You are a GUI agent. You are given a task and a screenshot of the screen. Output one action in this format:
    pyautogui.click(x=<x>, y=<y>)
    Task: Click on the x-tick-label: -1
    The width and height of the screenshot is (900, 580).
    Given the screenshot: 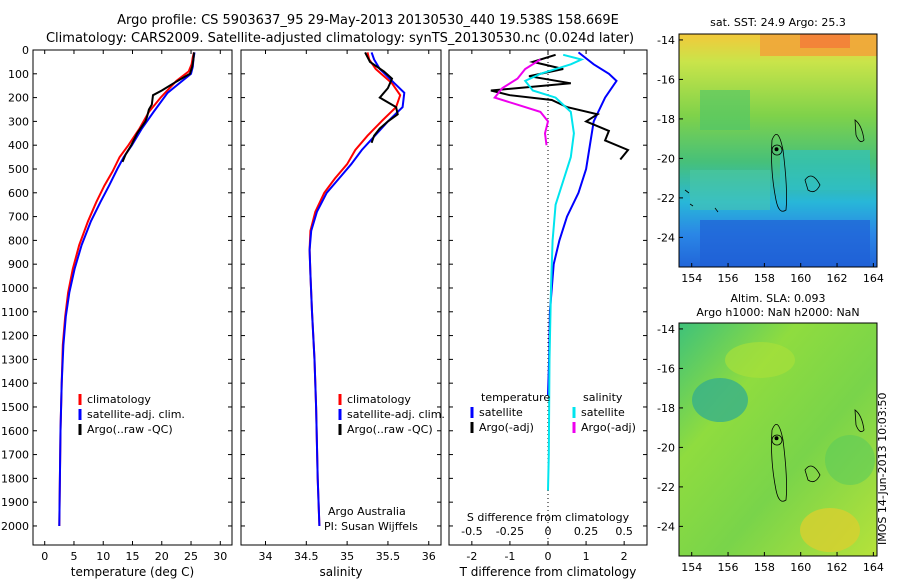 What is the action you would take?
    pyautogui.click(x=509, y=556)
    